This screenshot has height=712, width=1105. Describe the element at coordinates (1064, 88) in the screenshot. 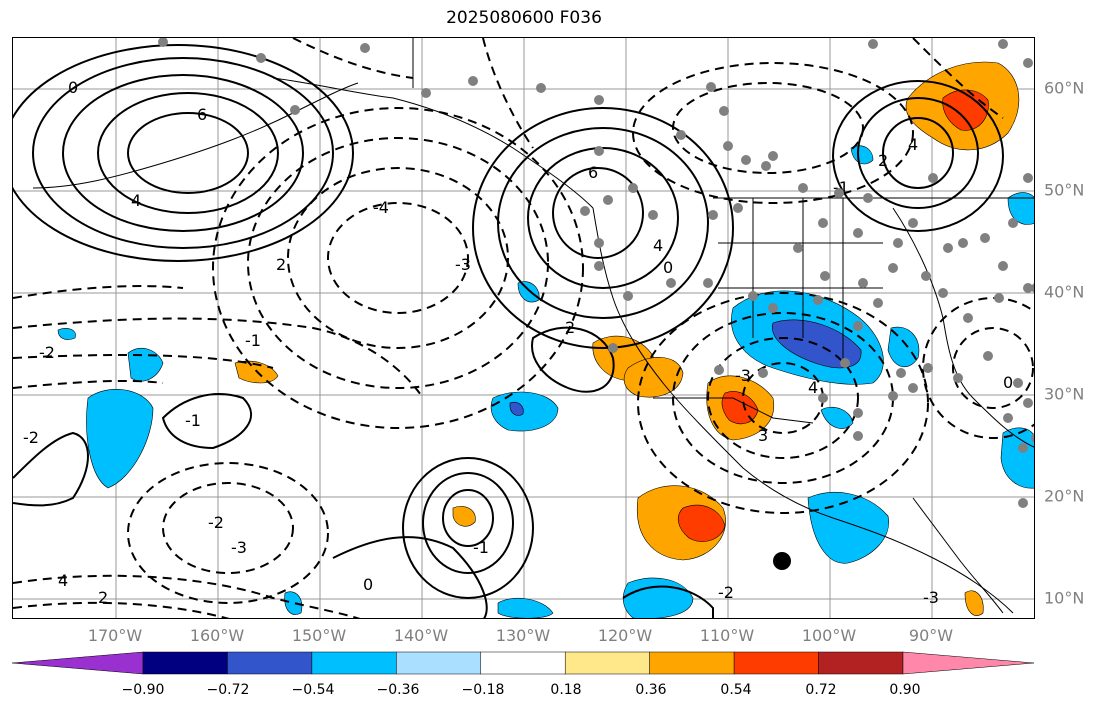

I see `latitude-label: 60°N` at that location.